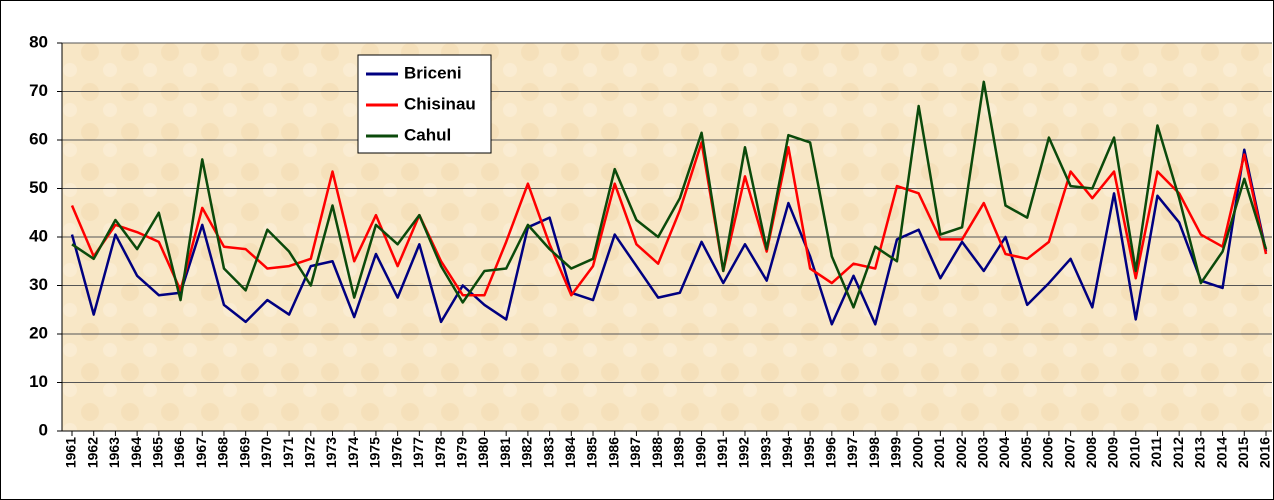 The height and width of the screenshot is (500, 1274). I want to click on x-tick-label: 2004, so click(1004, 452).